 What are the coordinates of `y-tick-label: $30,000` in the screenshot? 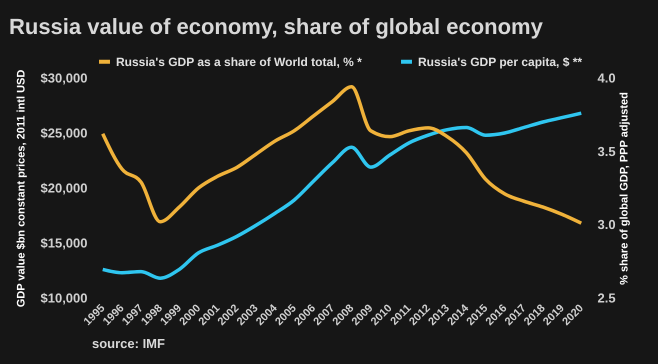 It's located at (64, 78).